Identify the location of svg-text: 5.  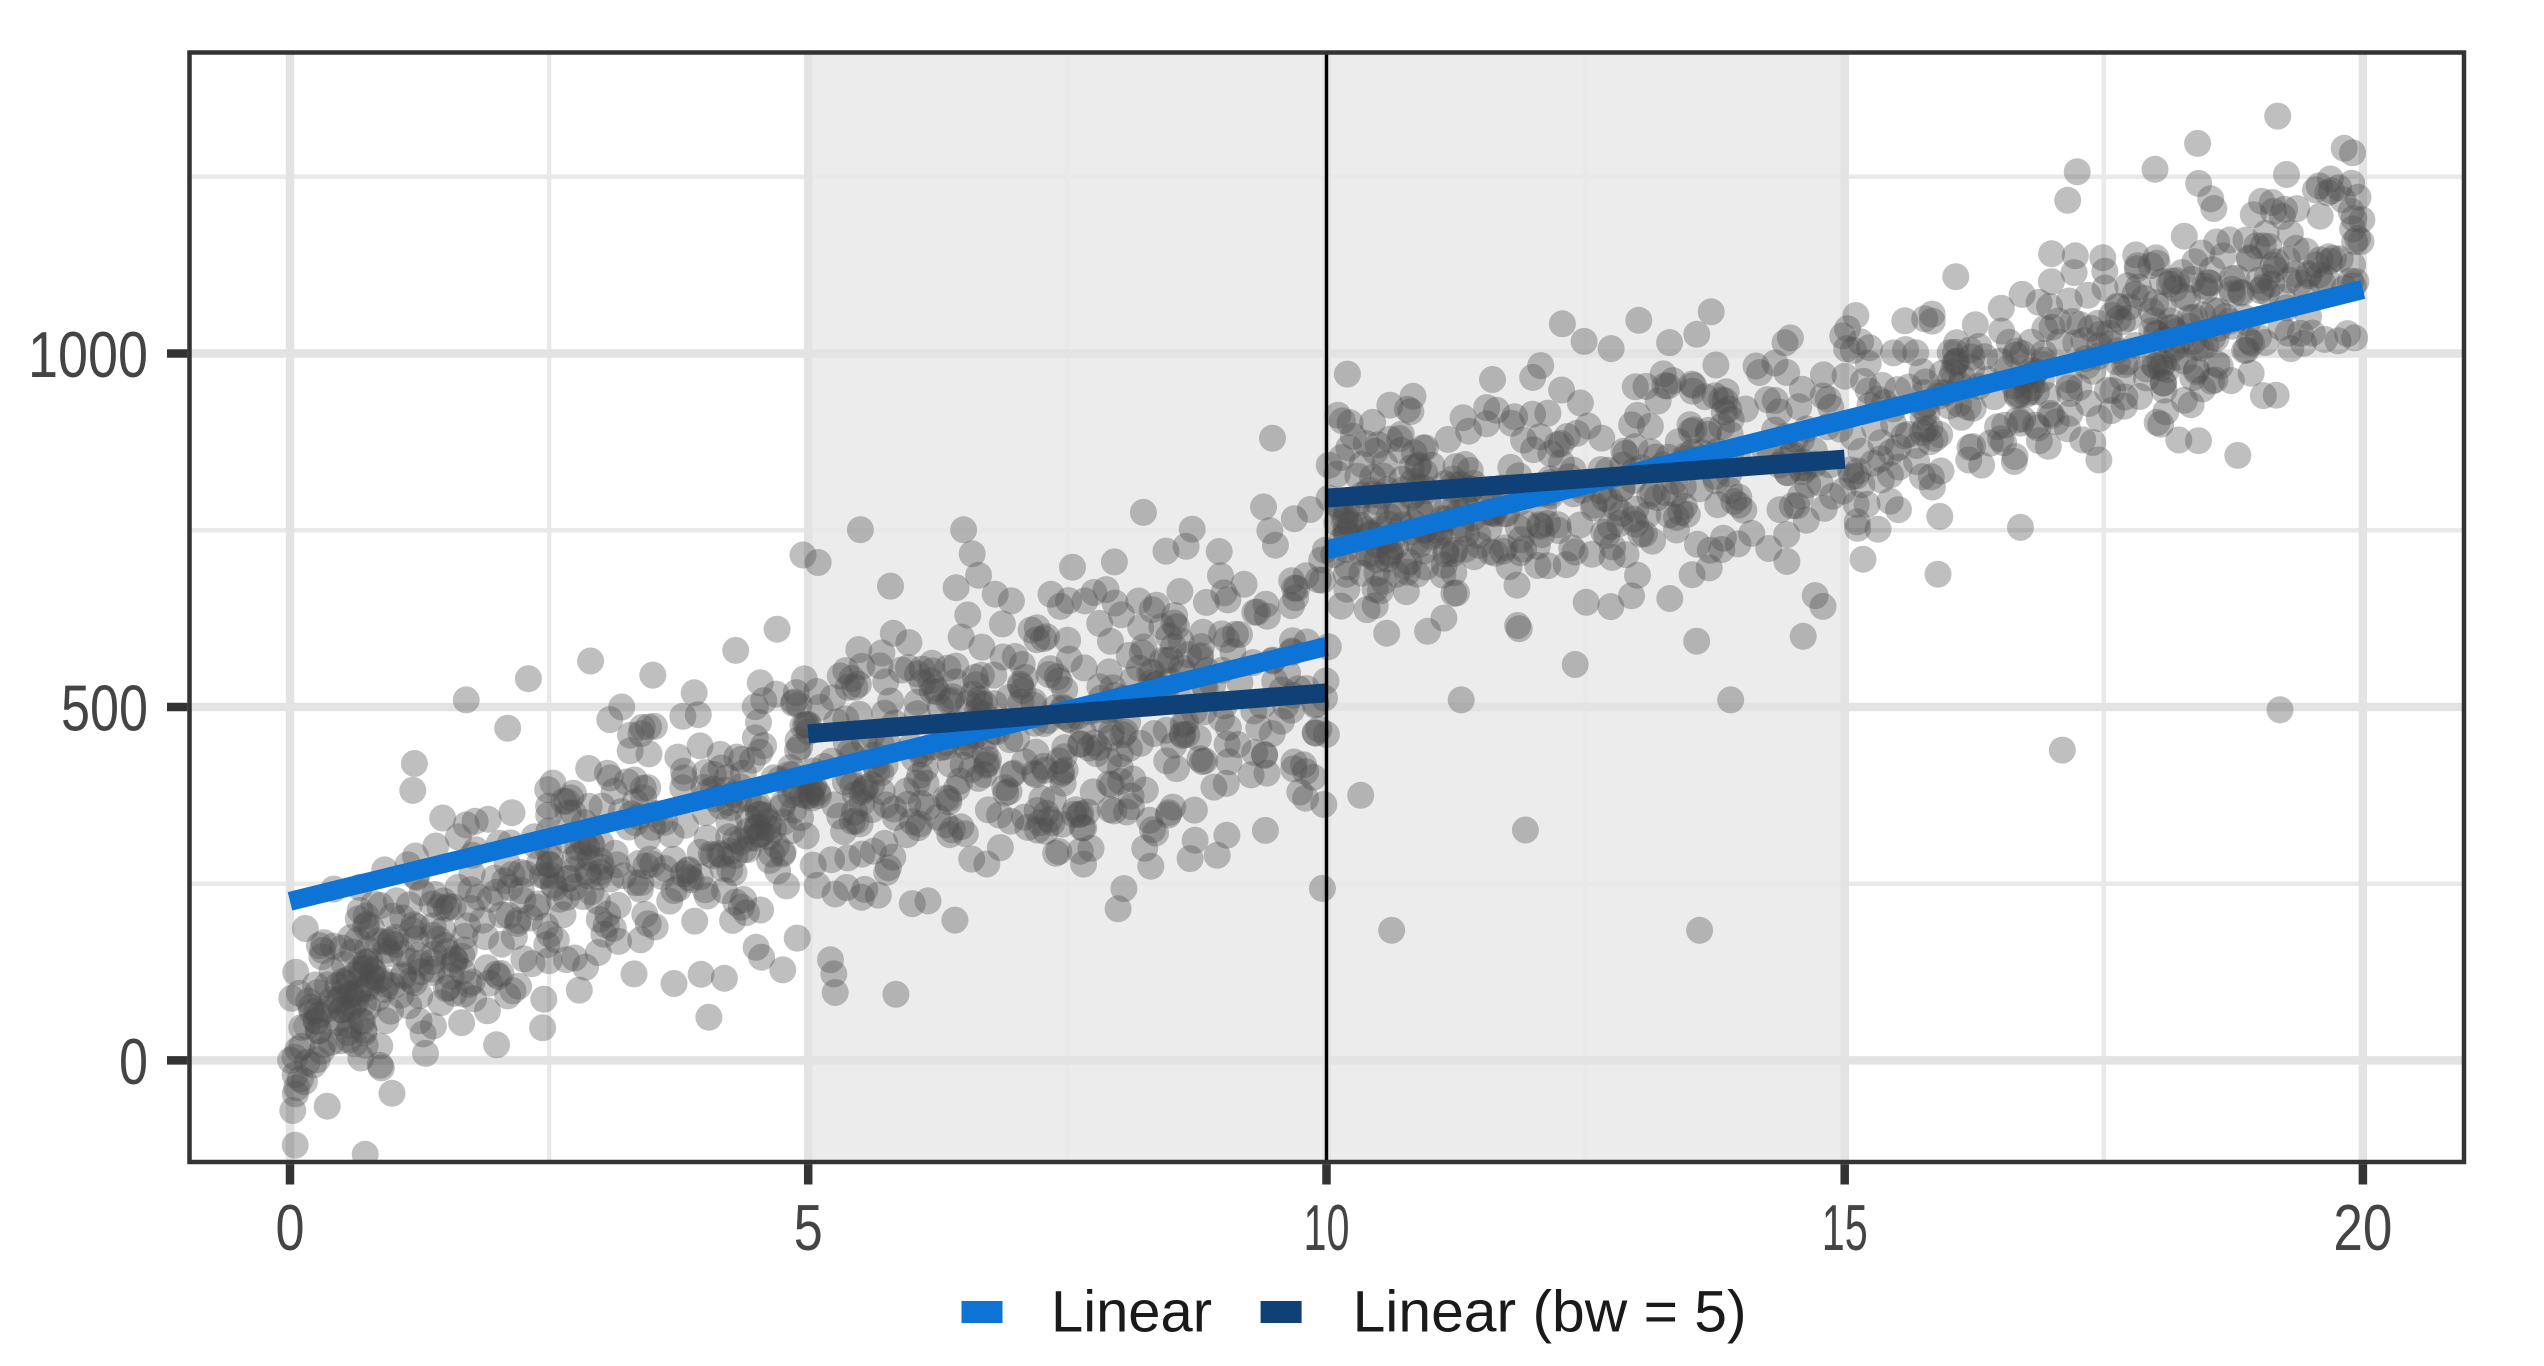
(808, 1228).